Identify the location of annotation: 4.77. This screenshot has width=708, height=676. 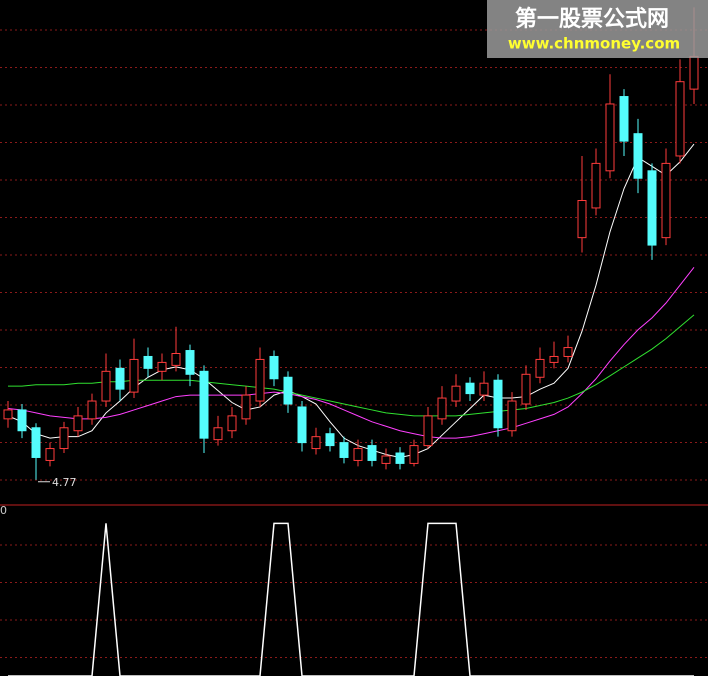
(64, 482).